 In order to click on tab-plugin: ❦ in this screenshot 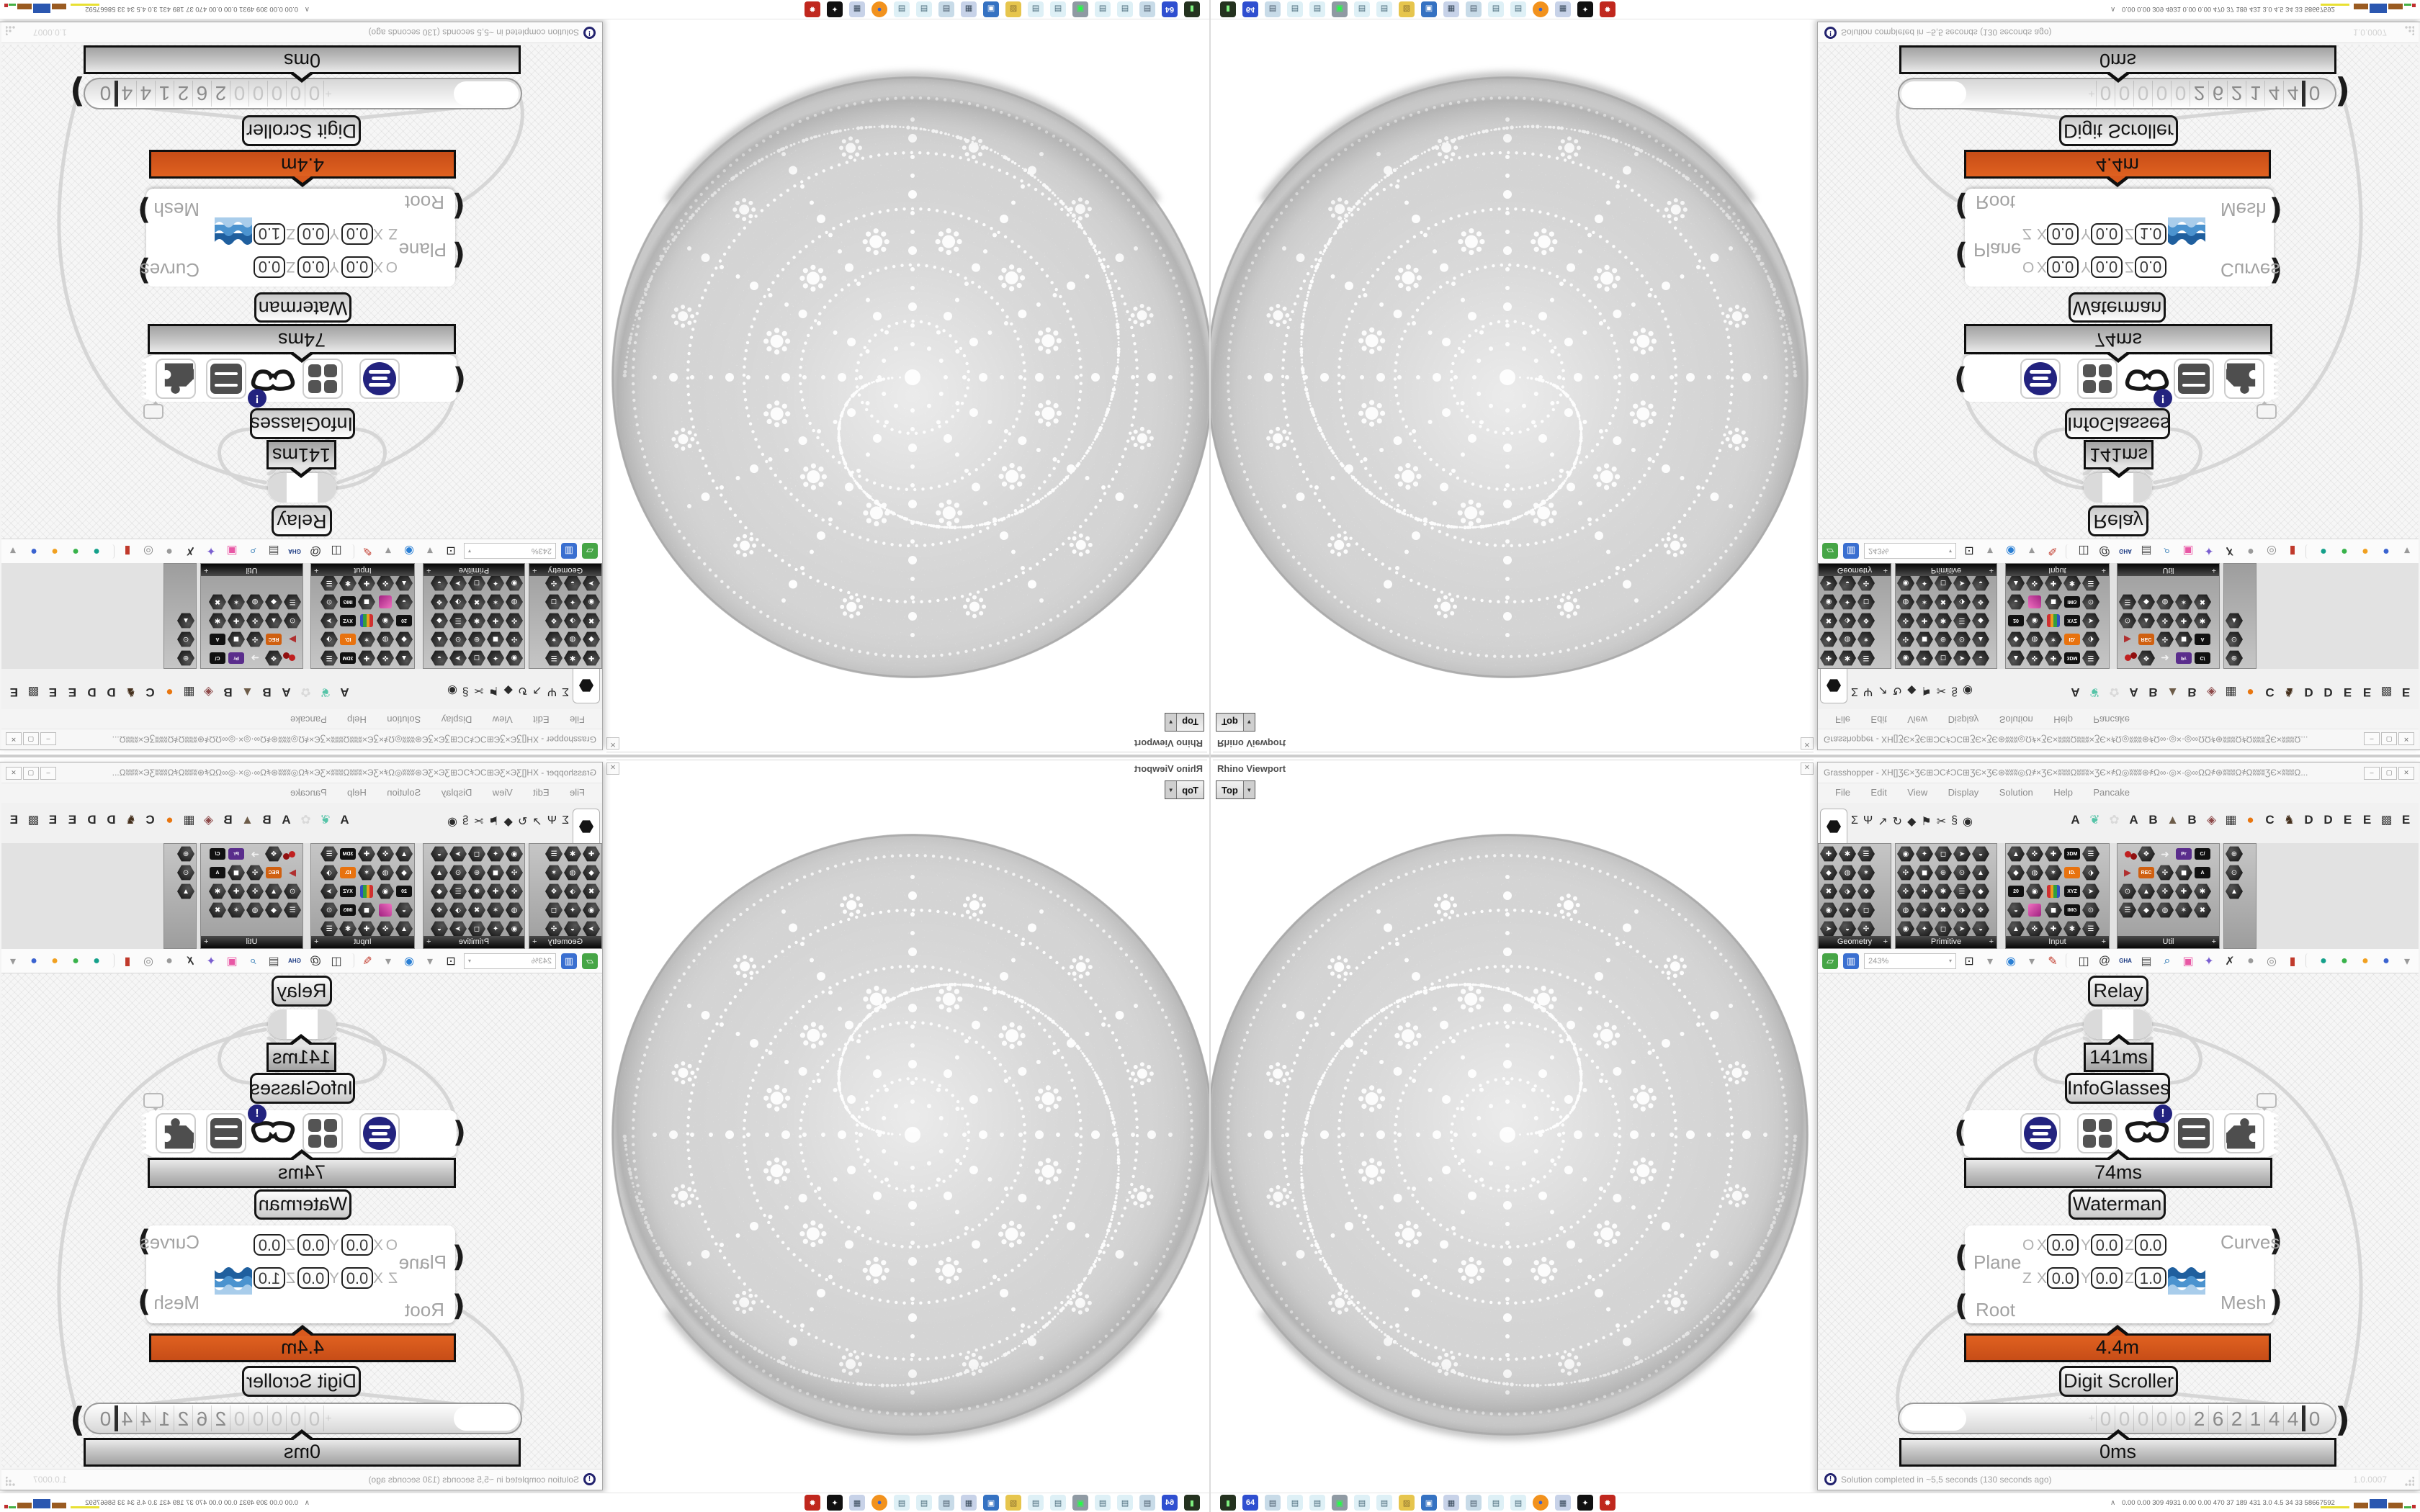, I will do `click(2094, 692)`.